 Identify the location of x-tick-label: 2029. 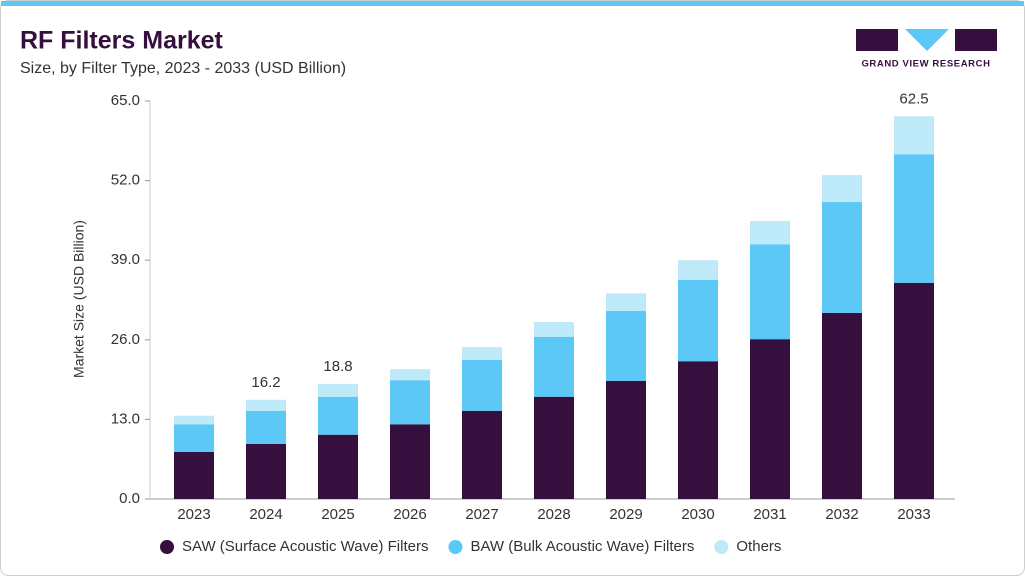
(625, 514).